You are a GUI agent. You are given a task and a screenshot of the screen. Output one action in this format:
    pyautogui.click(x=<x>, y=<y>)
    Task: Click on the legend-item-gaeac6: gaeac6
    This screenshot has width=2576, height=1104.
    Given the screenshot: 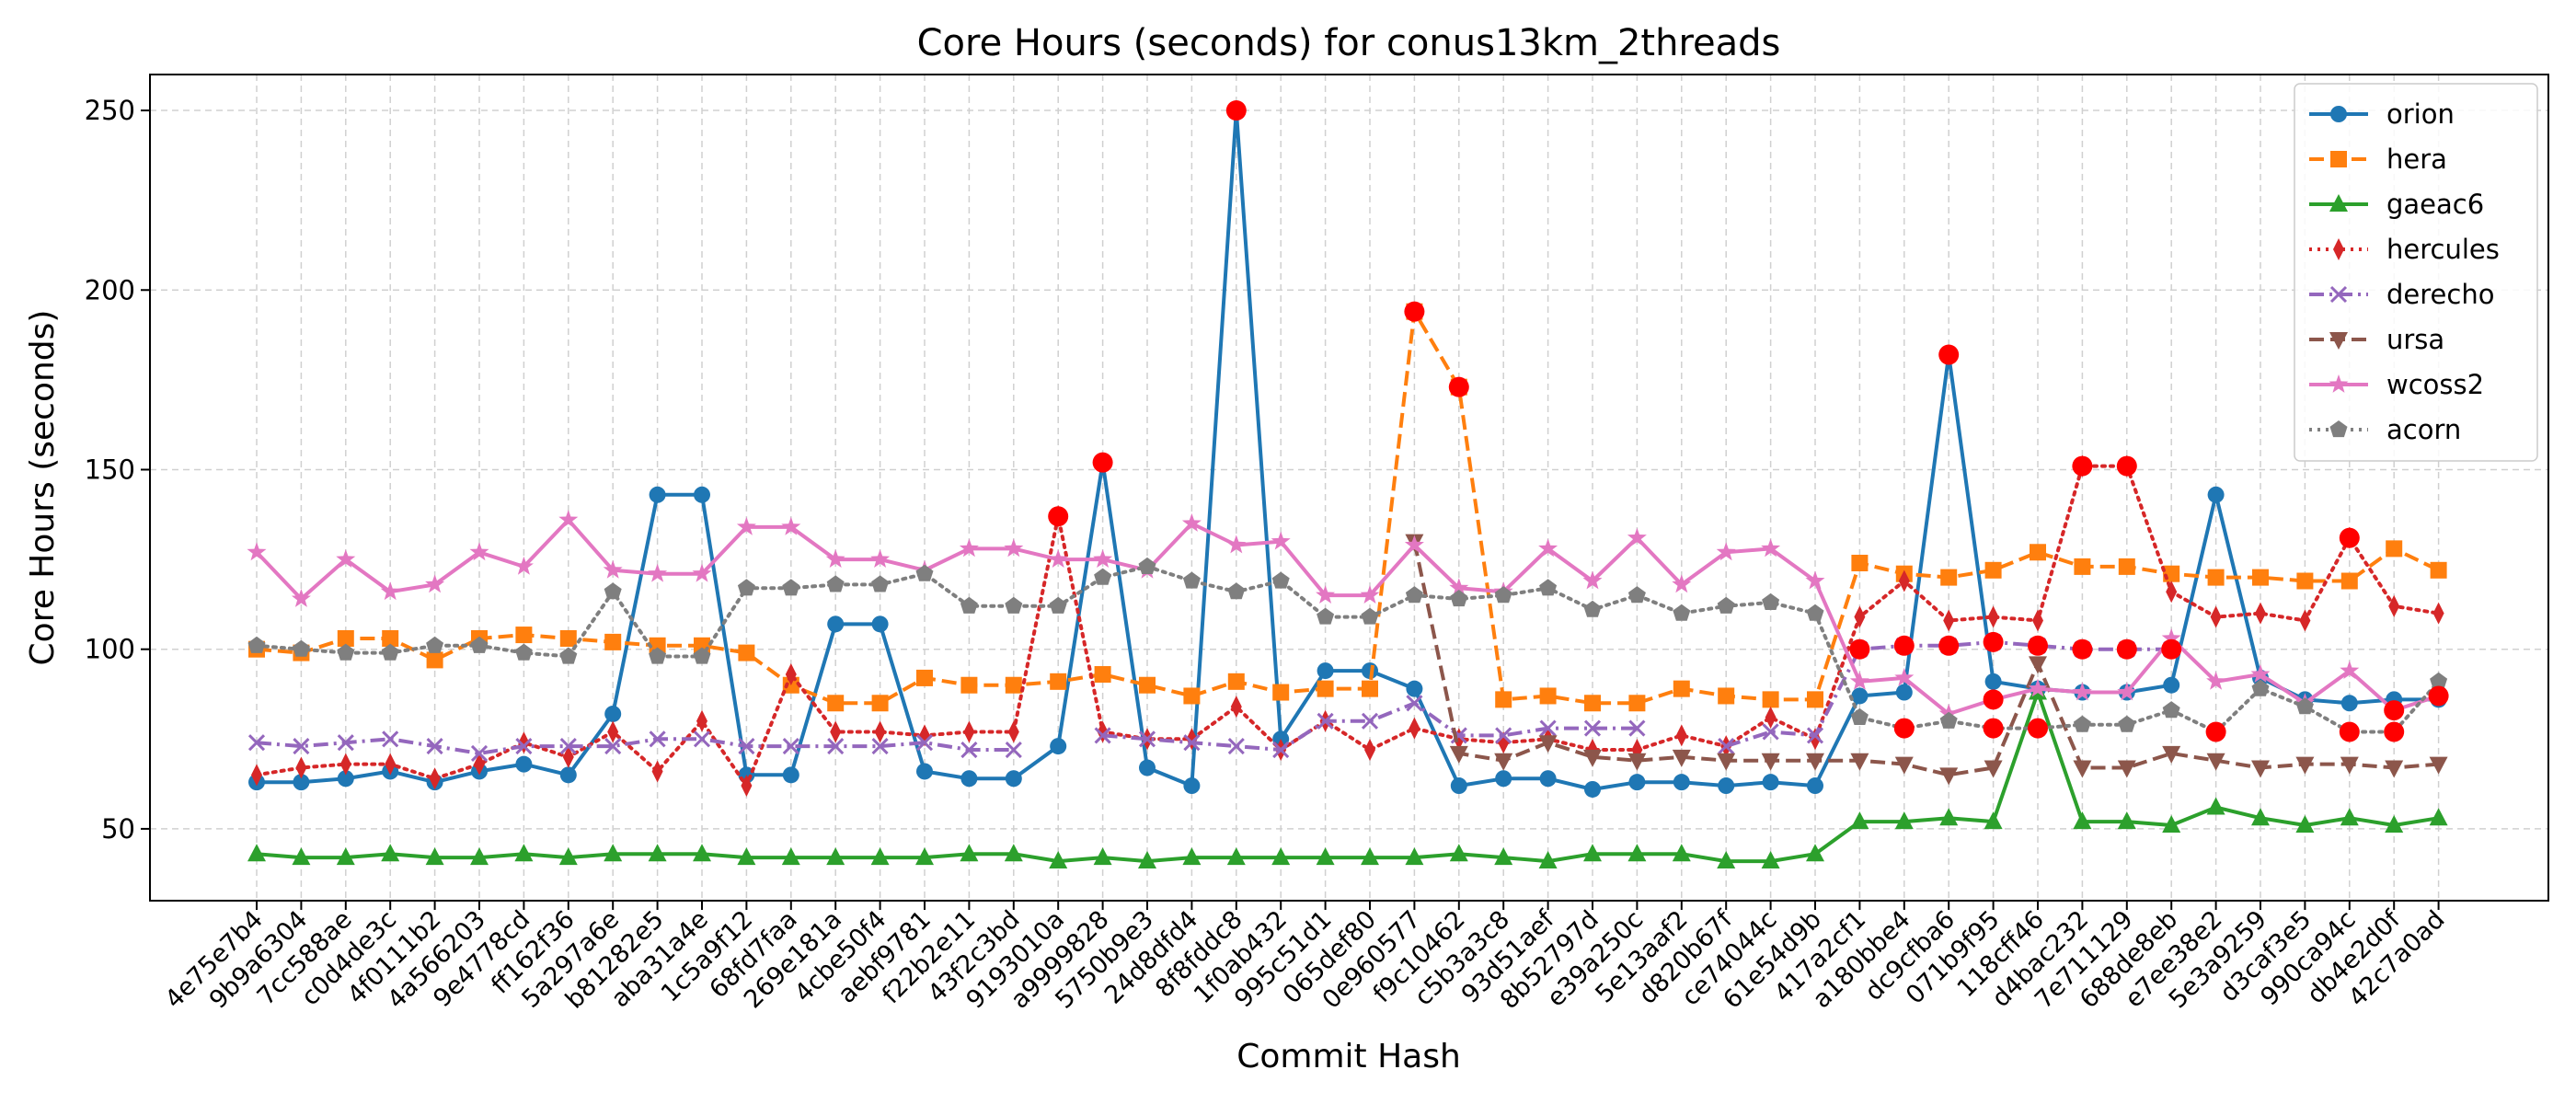 What is the action you would take?
    pyautogui.click(x=2396, y=204)
    